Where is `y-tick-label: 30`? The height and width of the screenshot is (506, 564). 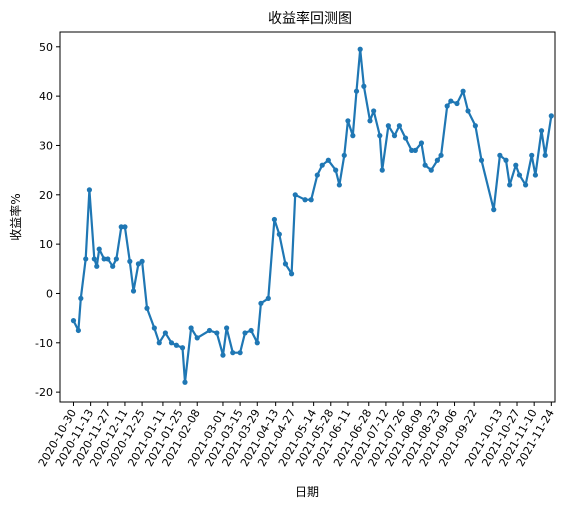
y-tick-label: 30 is located at coordinates (46, 145).